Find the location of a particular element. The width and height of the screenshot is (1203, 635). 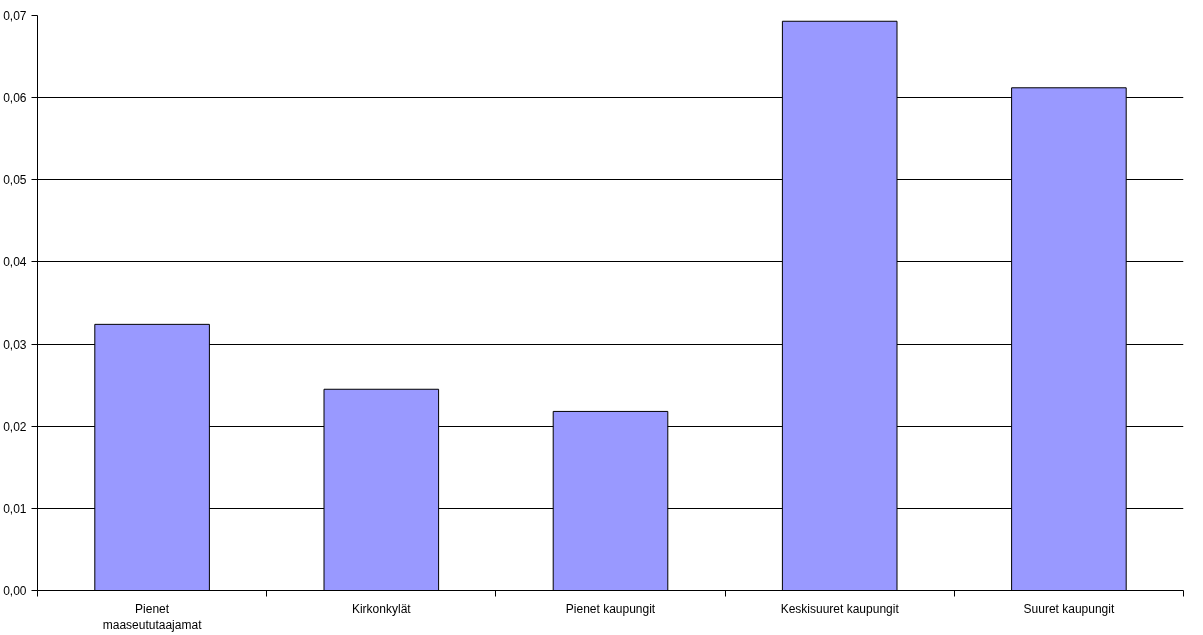

x-tick-label: Keskisuuret kaupungit is located at coordinates (840, 608).